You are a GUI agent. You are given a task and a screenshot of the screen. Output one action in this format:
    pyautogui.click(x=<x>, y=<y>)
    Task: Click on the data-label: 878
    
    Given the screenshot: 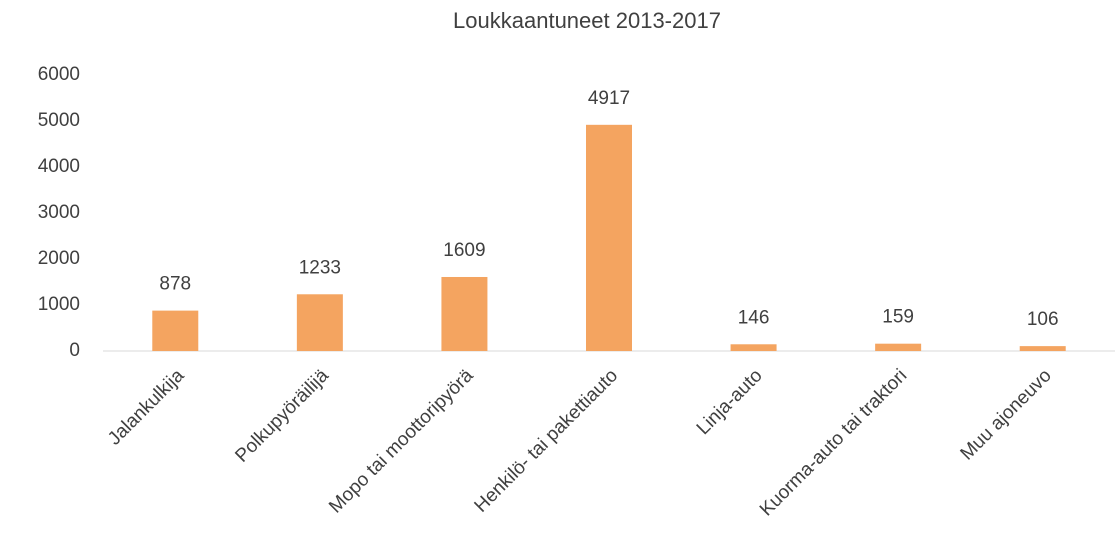 What is the action you would take?
    pyautogui.click(x=175, y=284)
    